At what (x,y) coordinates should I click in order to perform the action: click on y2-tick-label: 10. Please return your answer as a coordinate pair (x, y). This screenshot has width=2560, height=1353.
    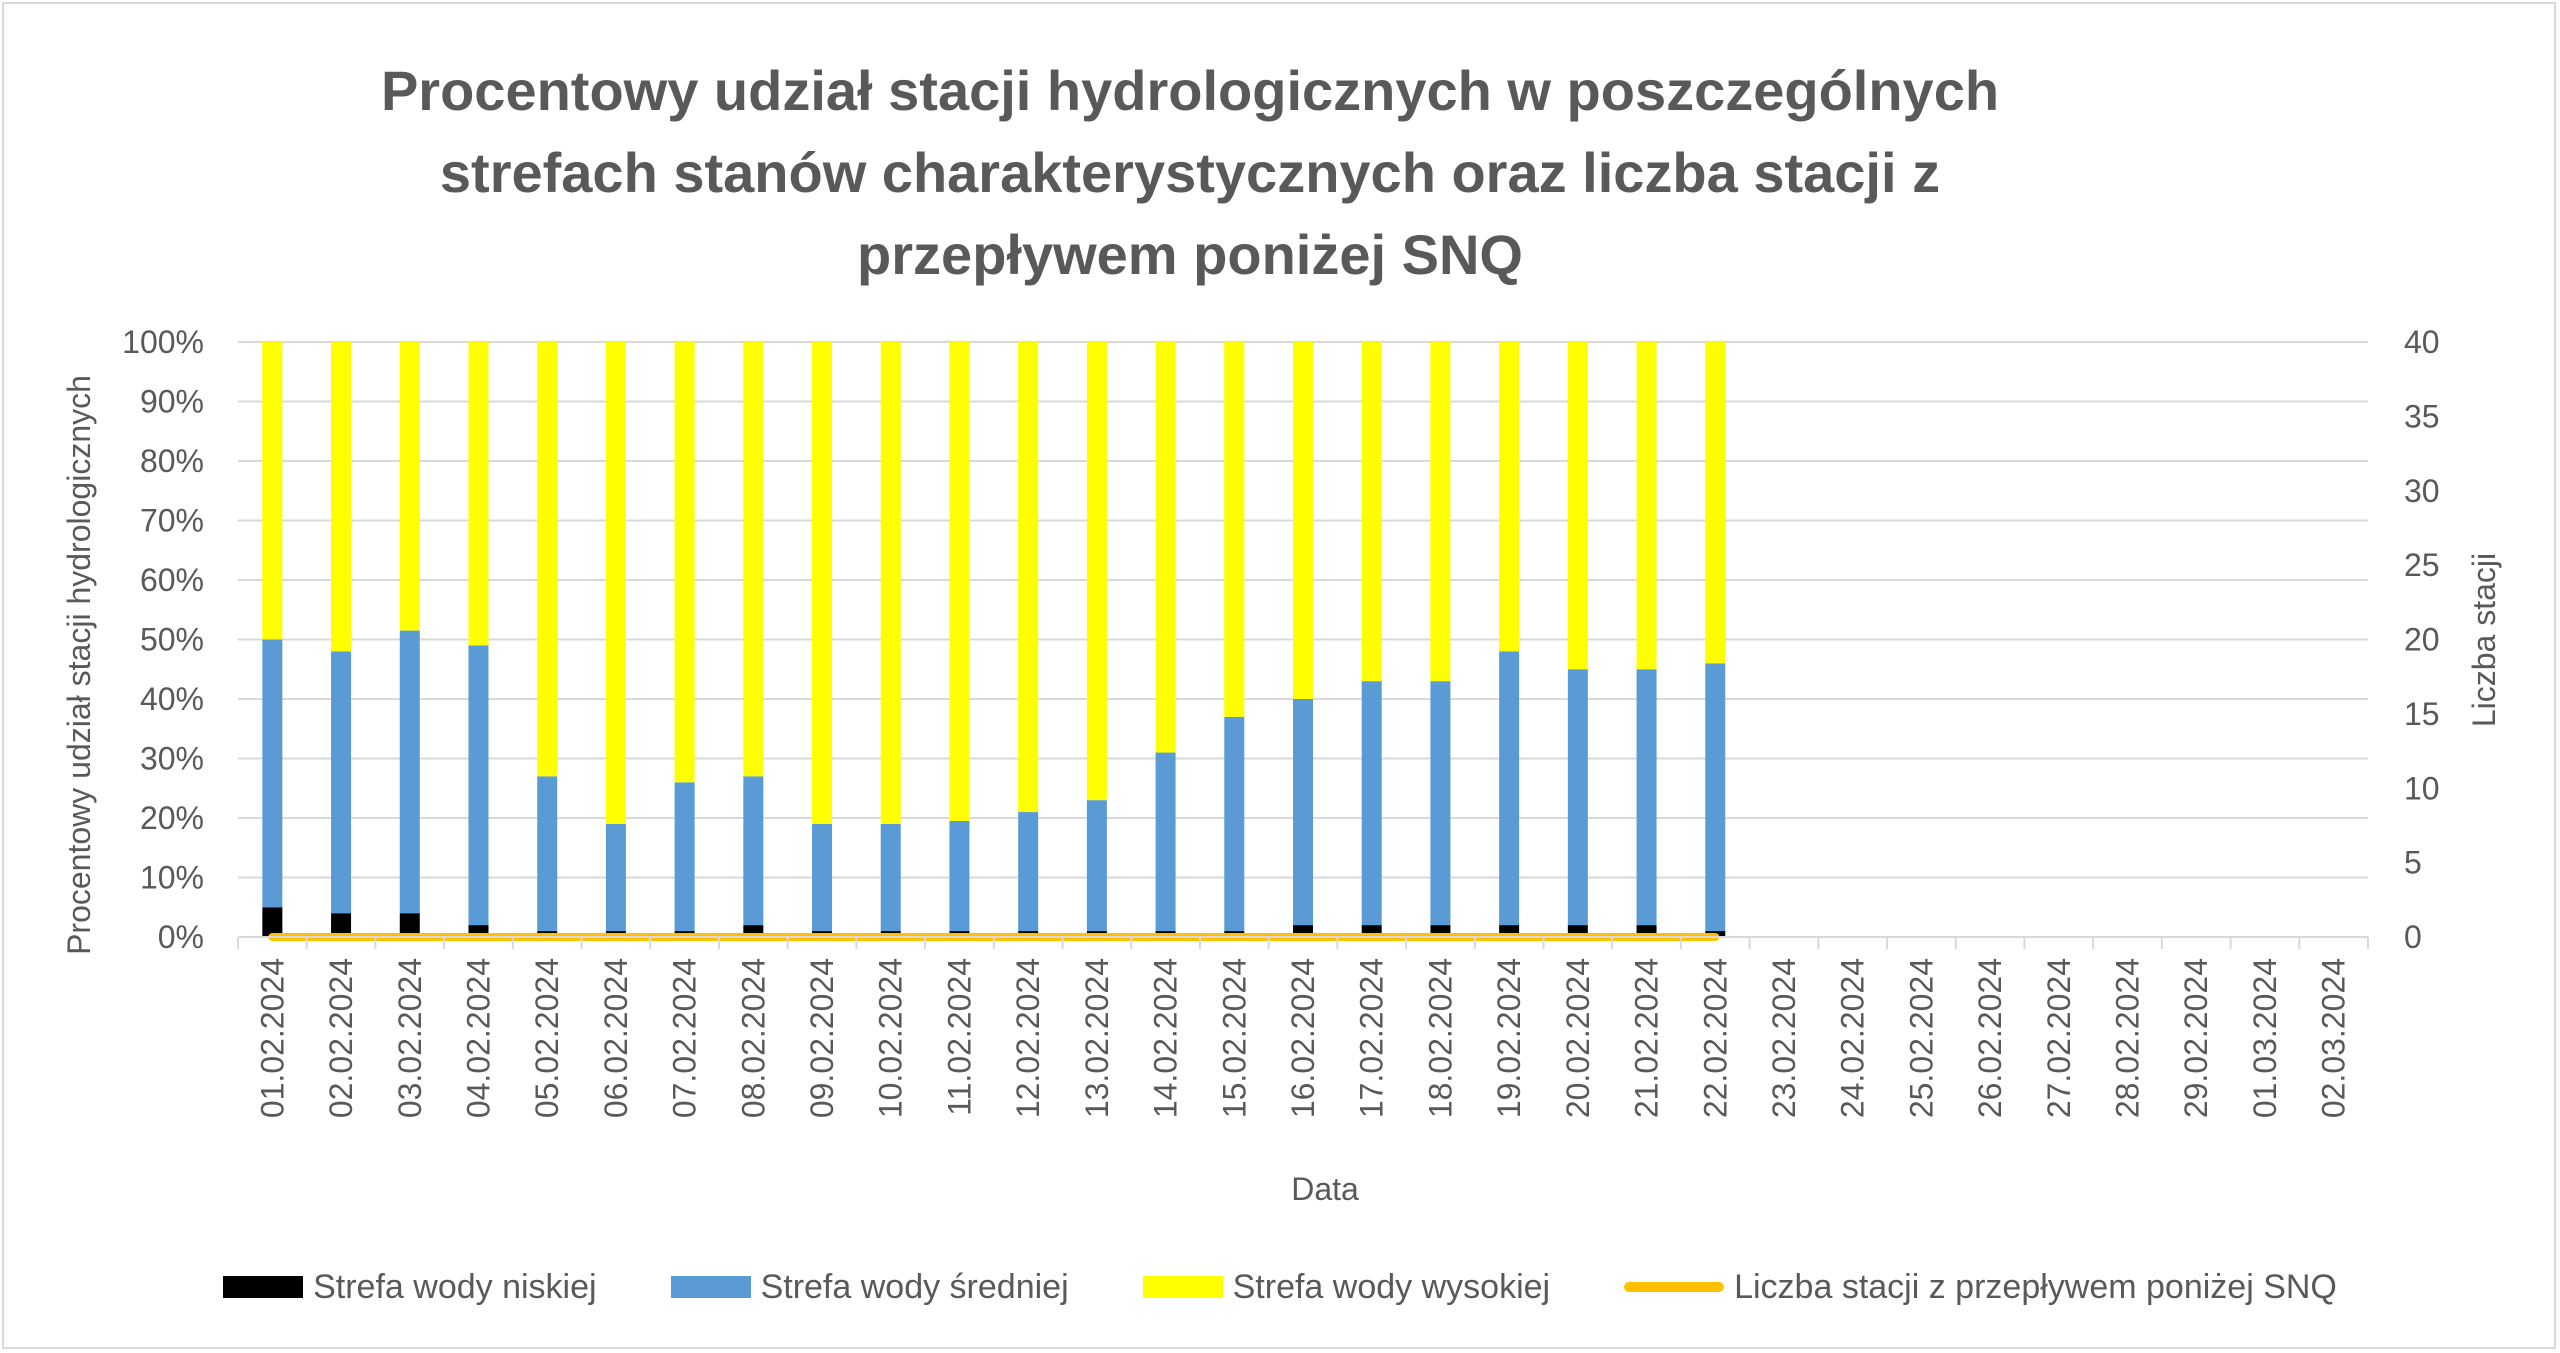
    Looking at the image, I should click on (2422, 788).